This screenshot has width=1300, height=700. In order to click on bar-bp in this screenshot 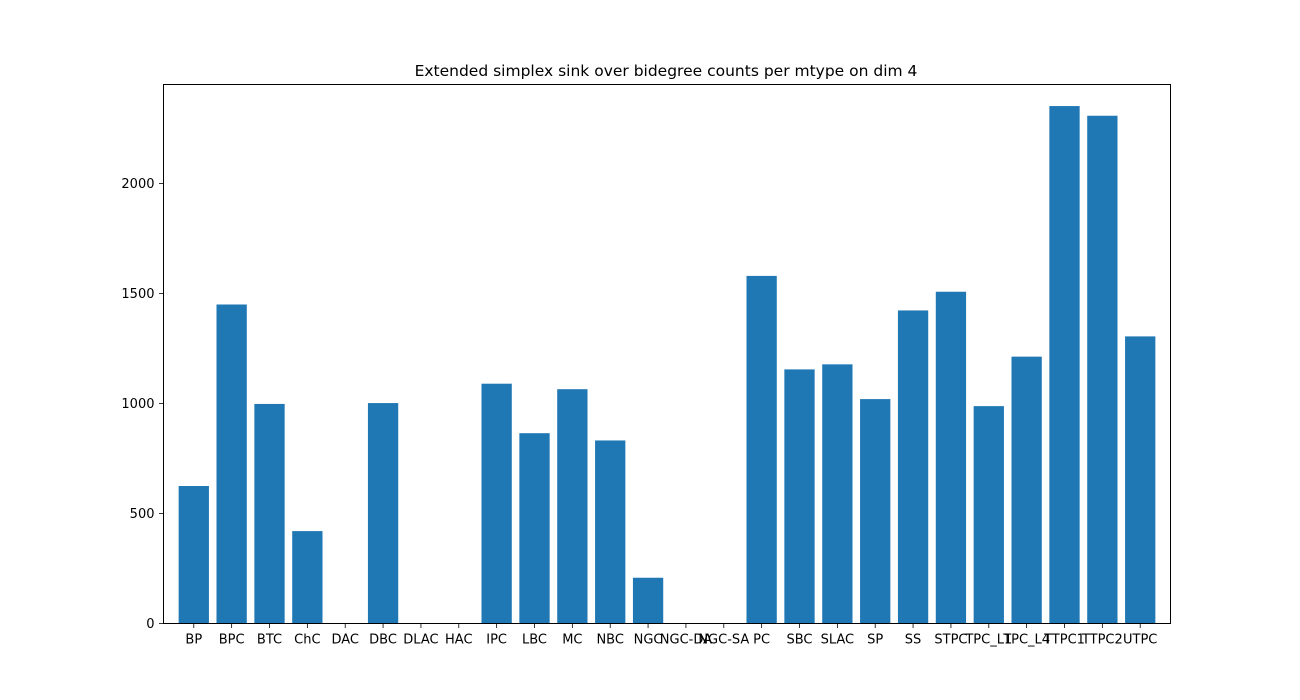, I will do `click(193, 555)`.